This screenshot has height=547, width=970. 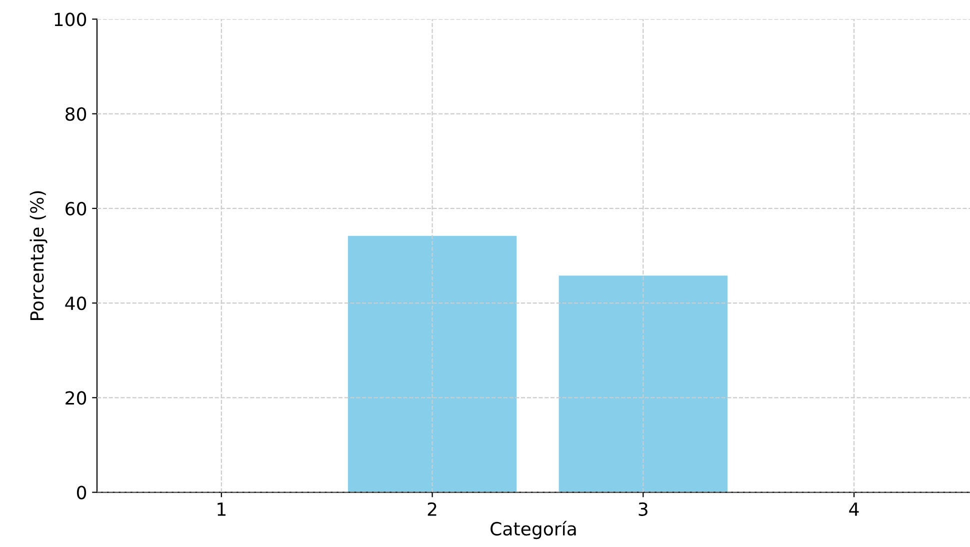 I want to click on x-axis-title: Categoría, so click(x=533, y=530).